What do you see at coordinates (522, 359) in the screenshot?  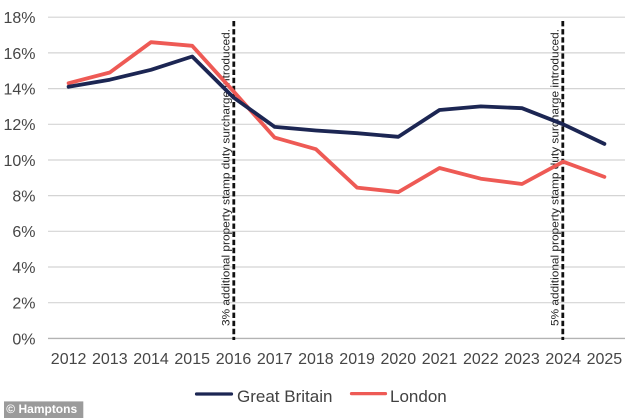 I see `svg-text: 2023` at bounding box center [522, 359].